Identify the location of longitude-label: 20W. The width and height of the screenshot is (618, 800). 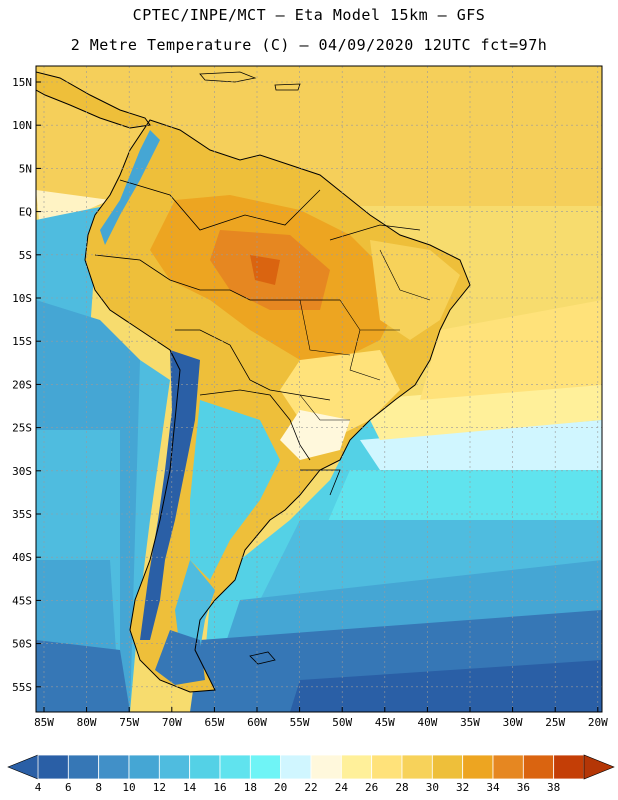
(598, 722).